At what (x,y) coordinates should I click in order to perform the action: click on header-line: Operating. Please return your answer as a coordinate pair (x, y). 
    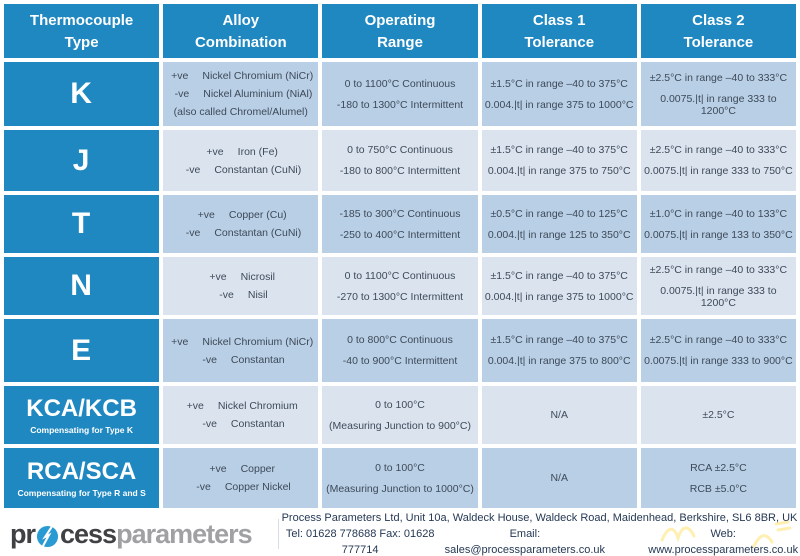
    Looking at the image, I should click on (400, 20).